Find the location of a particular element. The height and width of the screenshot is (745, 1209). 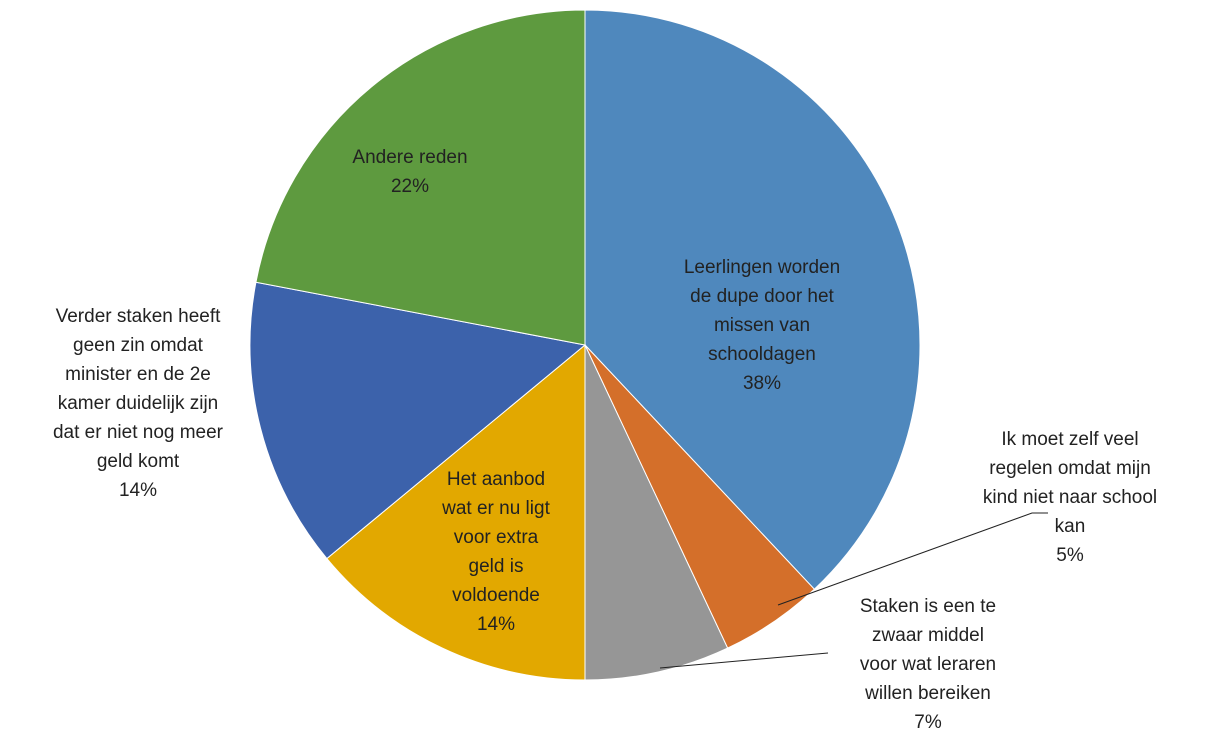

slice-label: minister en de 2e is located at coordinates (138, 374).